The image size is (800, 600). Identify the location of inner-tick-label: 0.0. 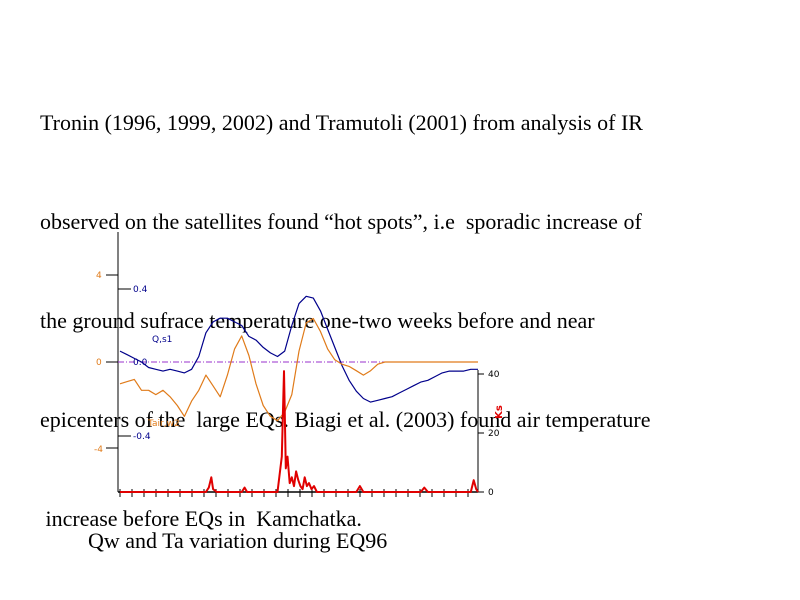
(140, 363).